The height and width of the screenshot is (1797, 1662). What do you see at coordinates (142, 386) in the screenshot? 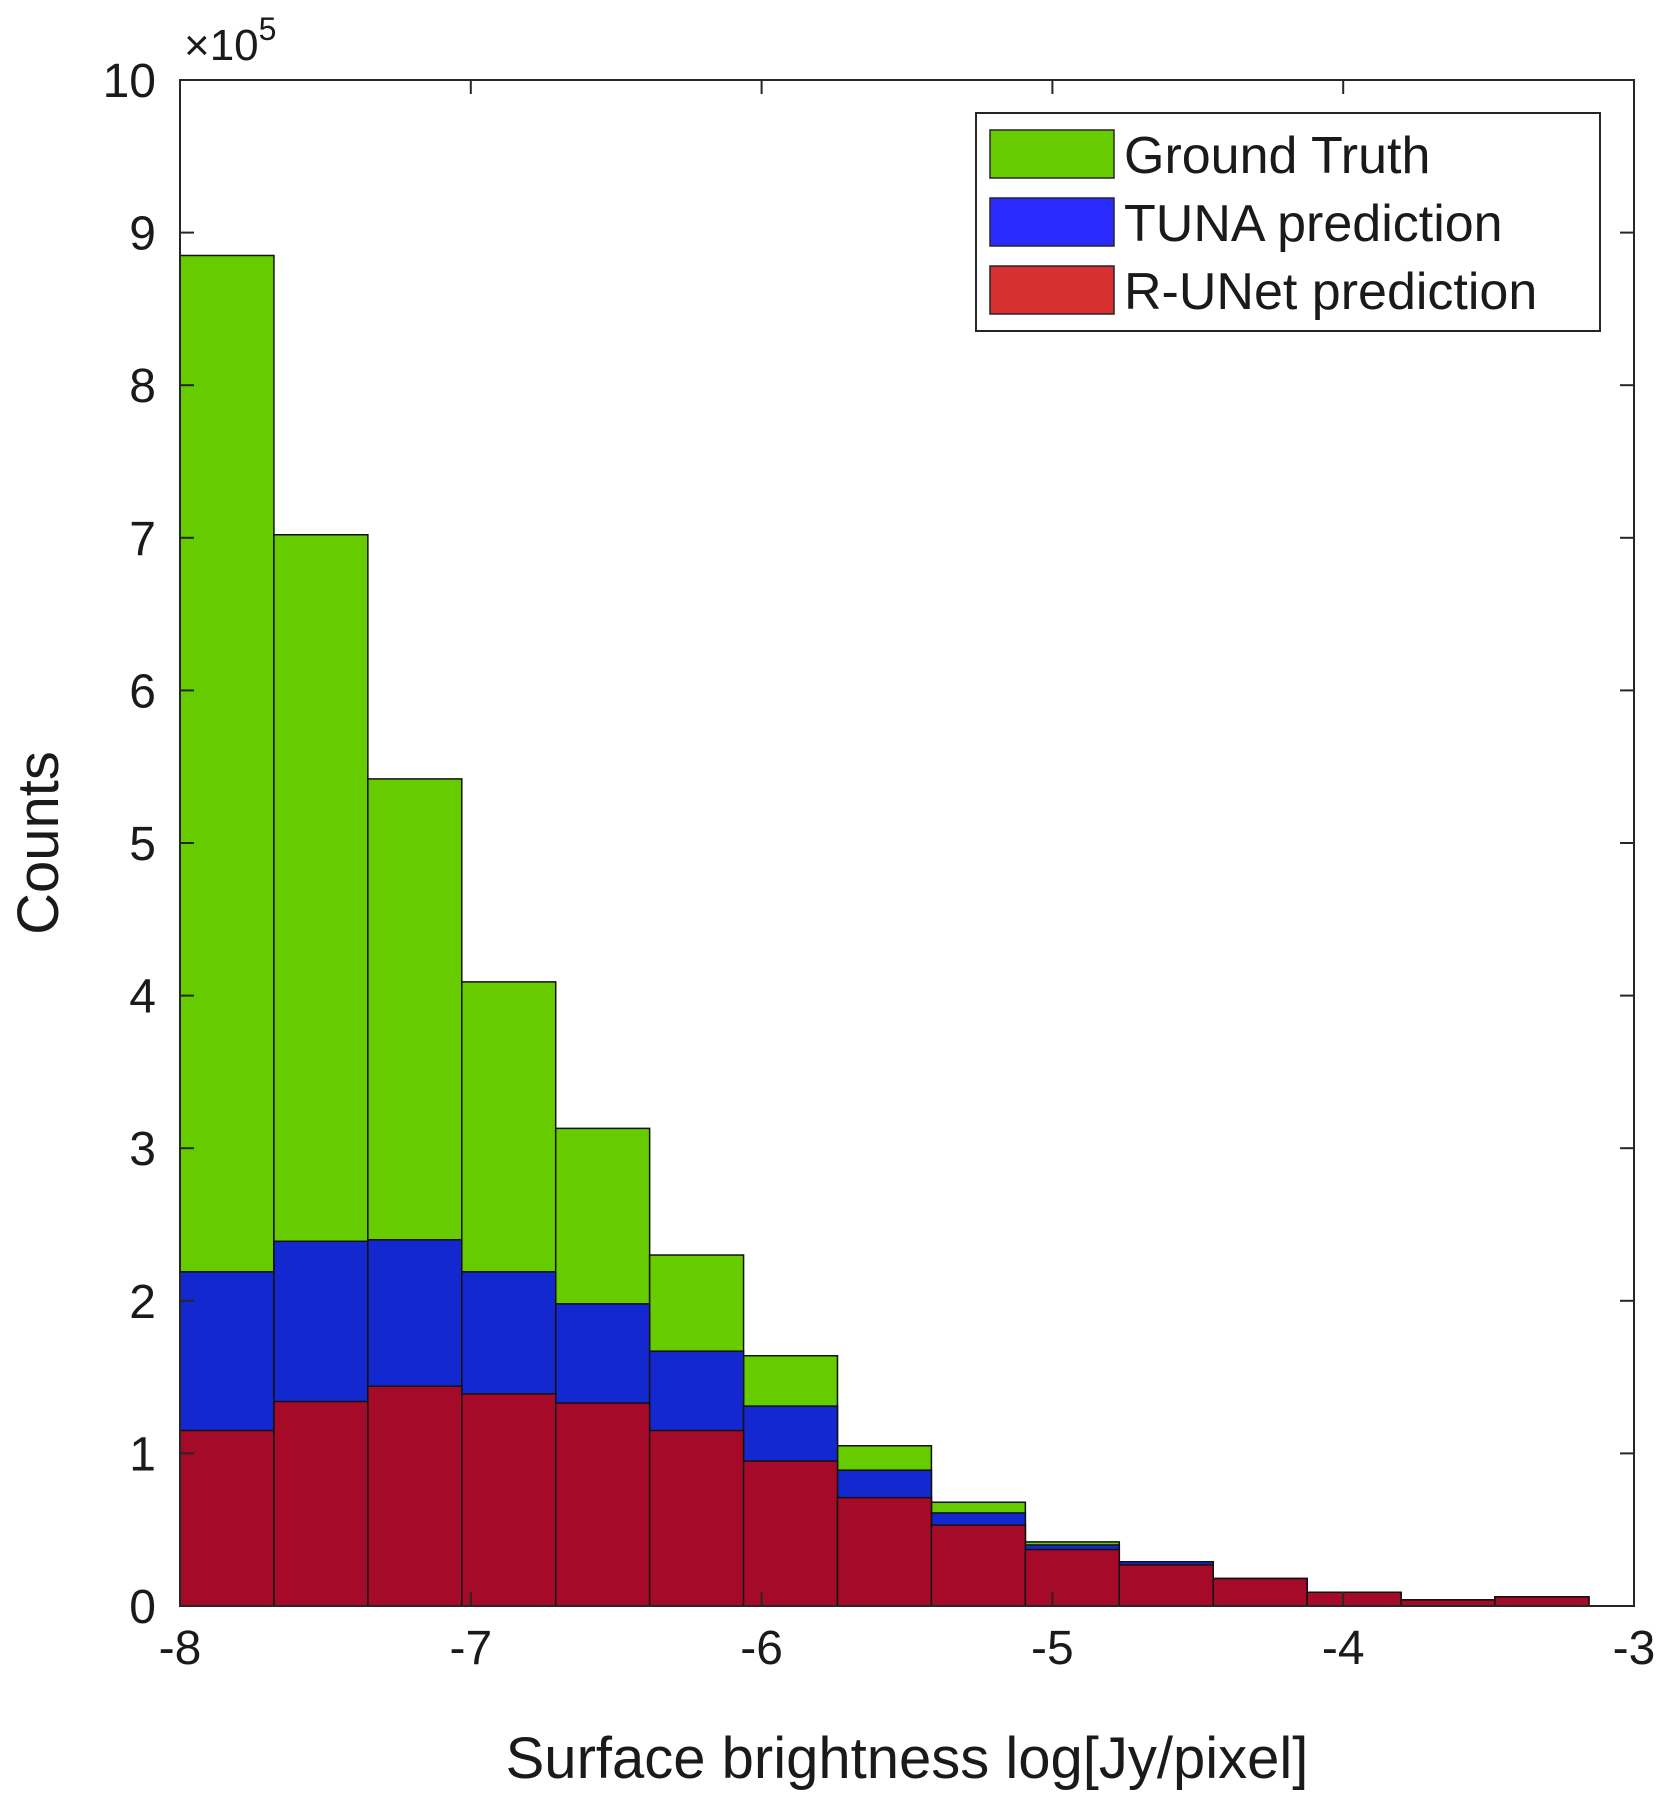
I see `y-tick-label-8: 8` at bounding box center [142, 386].